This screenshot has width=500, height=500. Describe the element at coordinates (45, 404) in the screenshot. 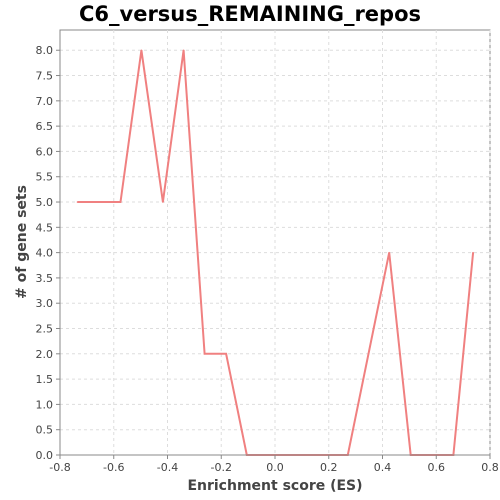

I see `y-tick-label: 1.0` at that location.